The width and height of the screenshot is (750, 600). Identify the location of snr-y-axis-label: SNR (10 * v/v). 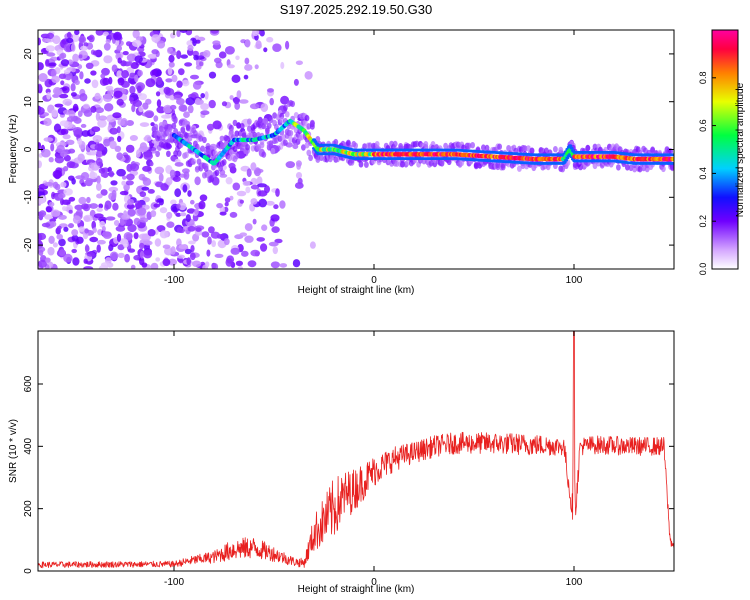
(13, 451).